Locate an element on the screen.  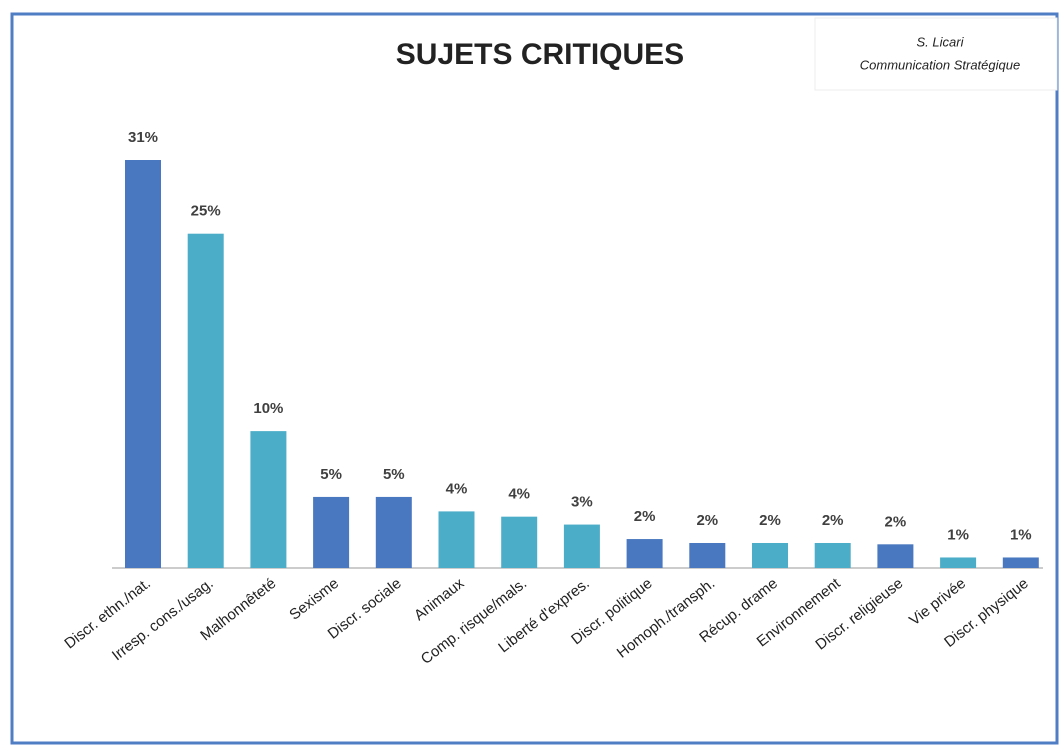
data-label: 10% is located at coordinates (268, 408).